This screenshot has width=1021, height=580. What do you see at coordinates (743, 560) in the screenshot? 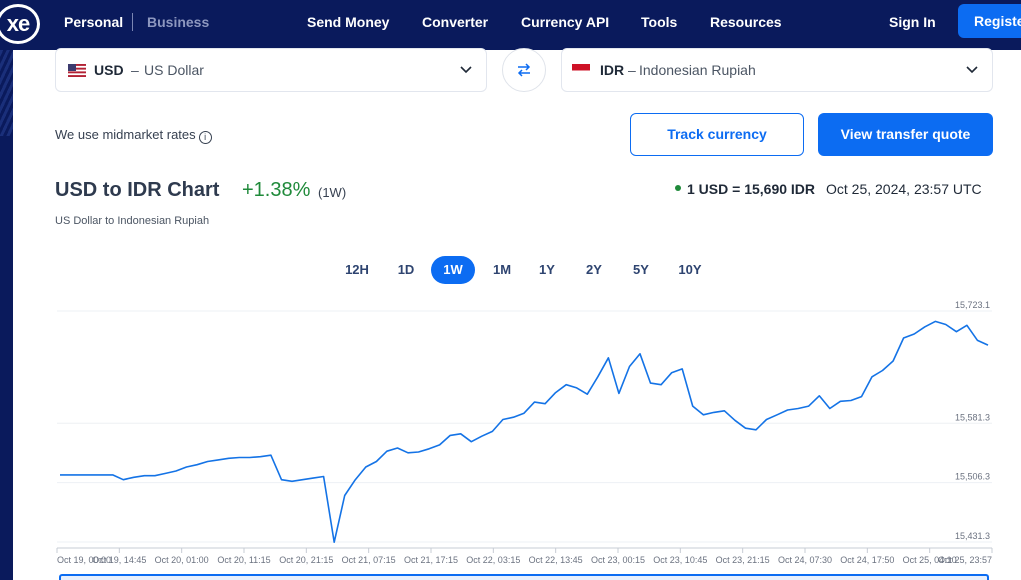
I see `x-tick-label: Oct 23, 21:15` at bounding box center [743, 560].